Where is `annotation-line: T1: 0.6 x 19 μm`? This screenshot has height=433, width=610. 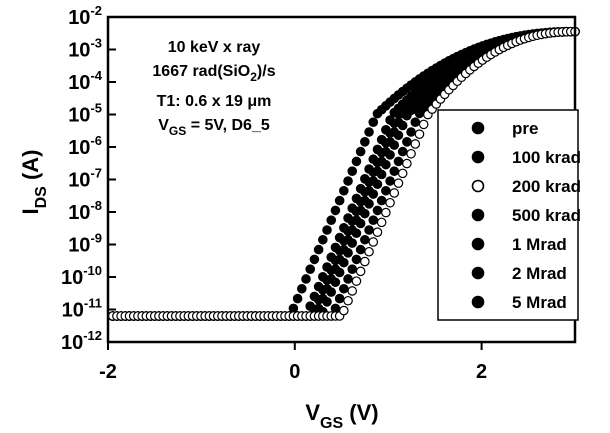
annotation-line: T1: 0.6 x 19 μm is located at coordinates (214, 101).